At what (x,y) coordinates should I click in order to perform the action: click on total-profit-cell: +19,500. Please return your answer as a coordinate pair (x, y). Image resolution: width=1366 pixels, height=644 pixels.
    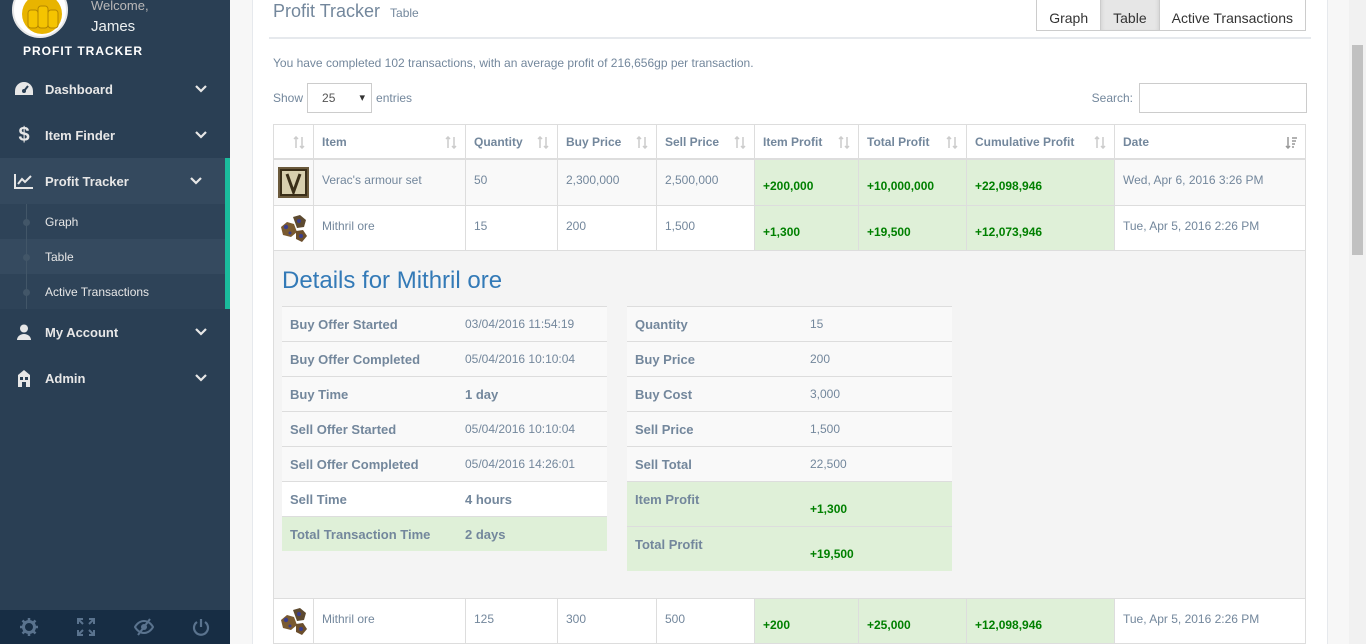
    Looking at the image, I should click on (913, 228).